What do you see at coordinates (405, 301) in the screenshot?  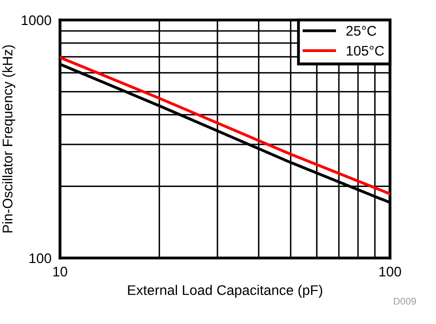 I see `text: D009` at bounding box center [405, 301].